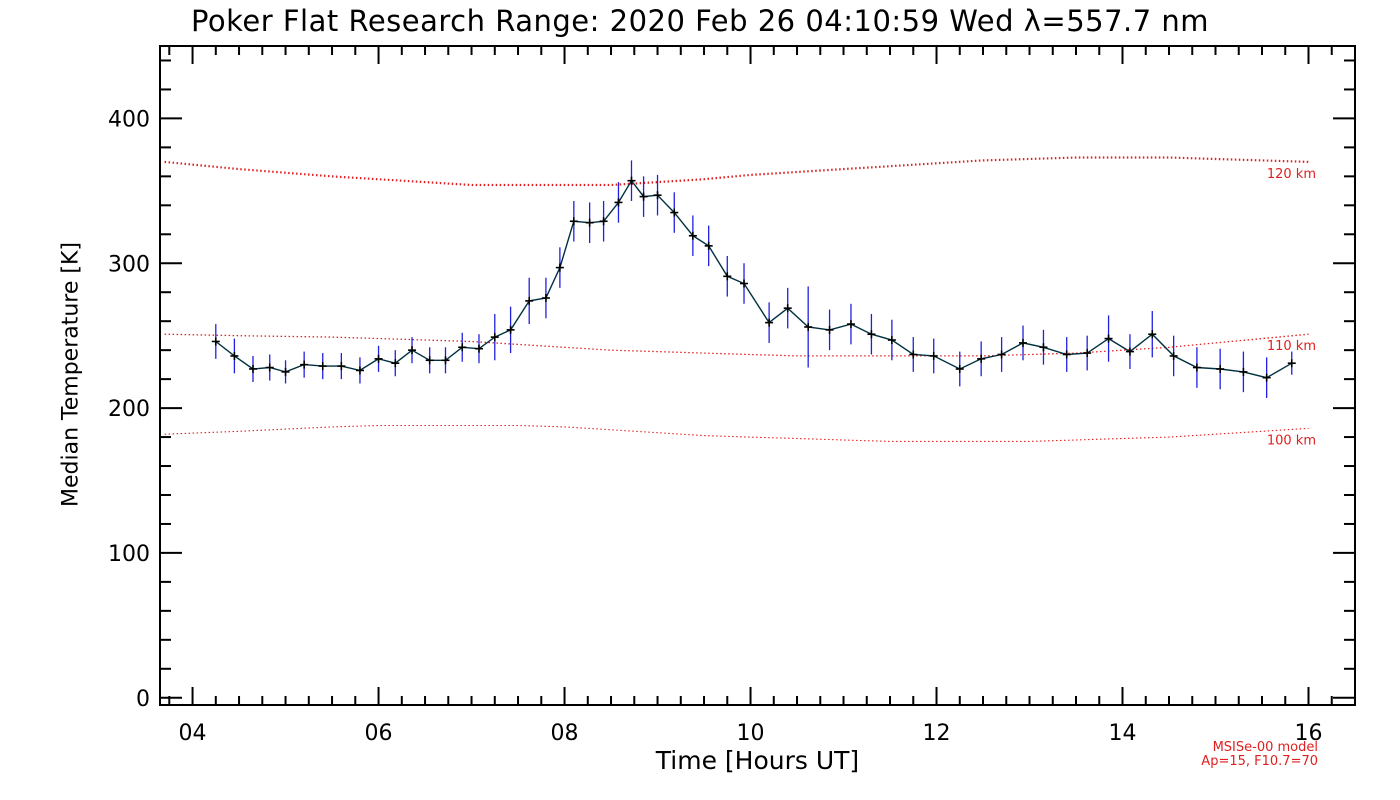  Describe the element at coordinates (1291, 174) in the screenshot. I see `altitude-label: 120 km` at that location.